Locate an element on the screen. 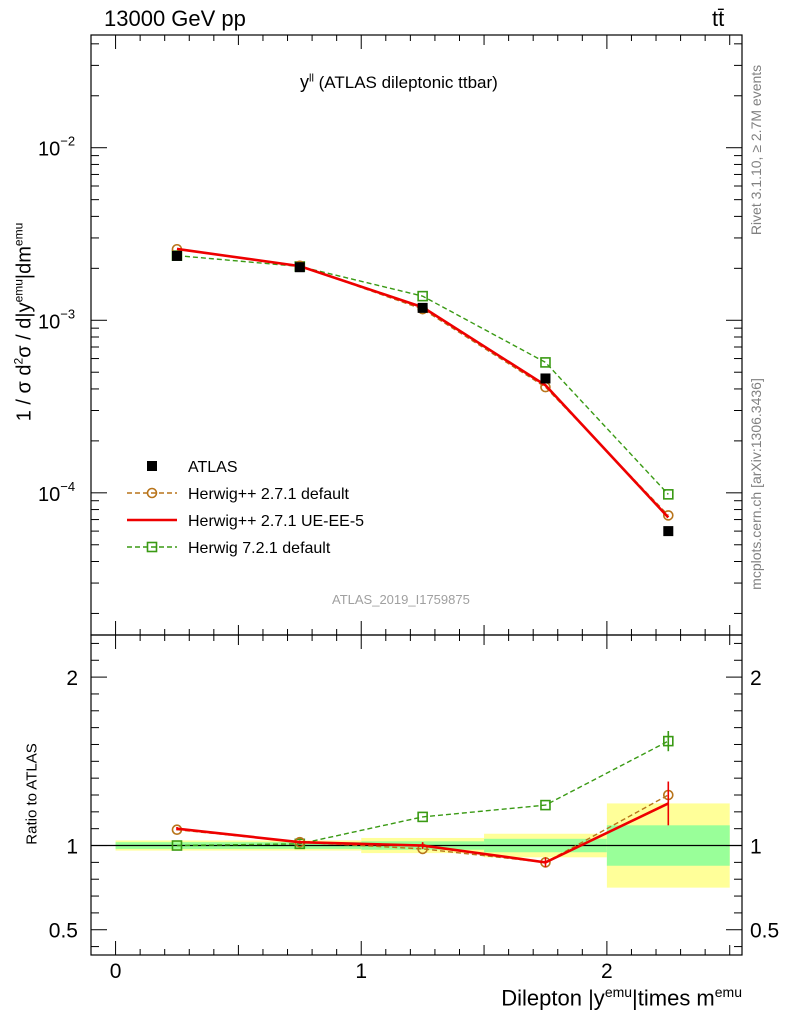 This screenshot has width=786, height=1024. plot-title: yll (ATLAS dileptonic ttbar) is located at coordinates (399, 82).